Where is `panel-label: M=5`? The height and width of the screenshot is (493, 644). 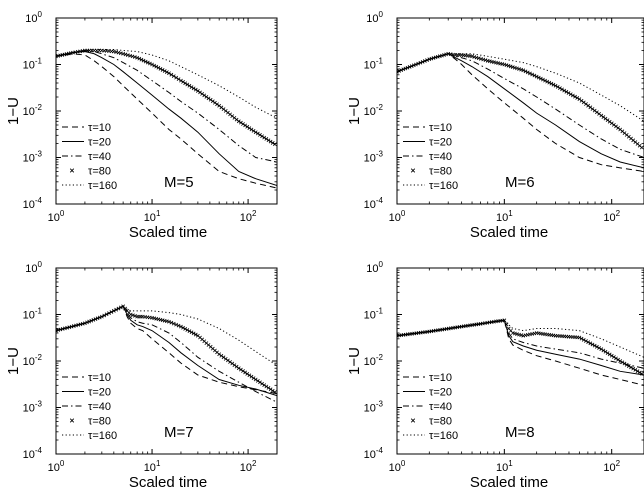 panel-label: M=5 is located at coordinates (179, 182).